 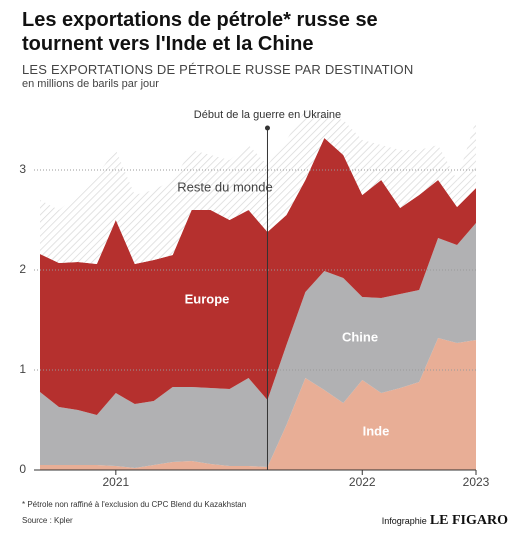 I want to click on unit-label: en millions de barils par jour, so click(x=90, y=84).